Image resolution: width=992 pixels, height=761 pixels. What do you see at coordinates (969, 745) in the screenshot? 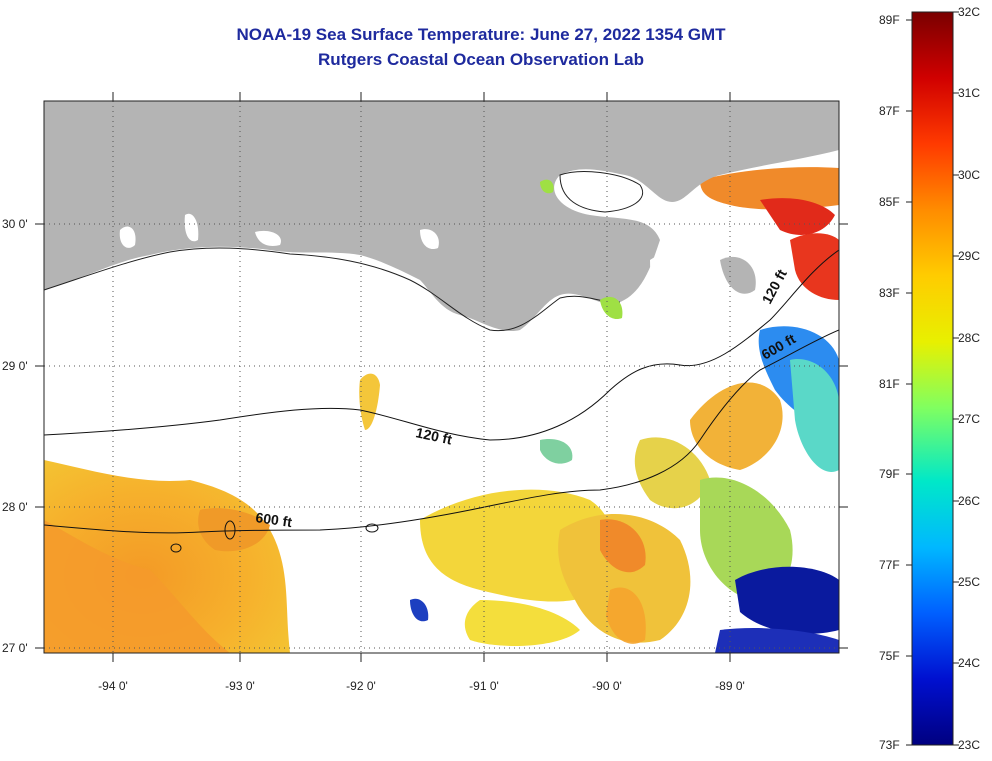
I see `colorbar-c-label: 23C` at bounding box center [969, 745].